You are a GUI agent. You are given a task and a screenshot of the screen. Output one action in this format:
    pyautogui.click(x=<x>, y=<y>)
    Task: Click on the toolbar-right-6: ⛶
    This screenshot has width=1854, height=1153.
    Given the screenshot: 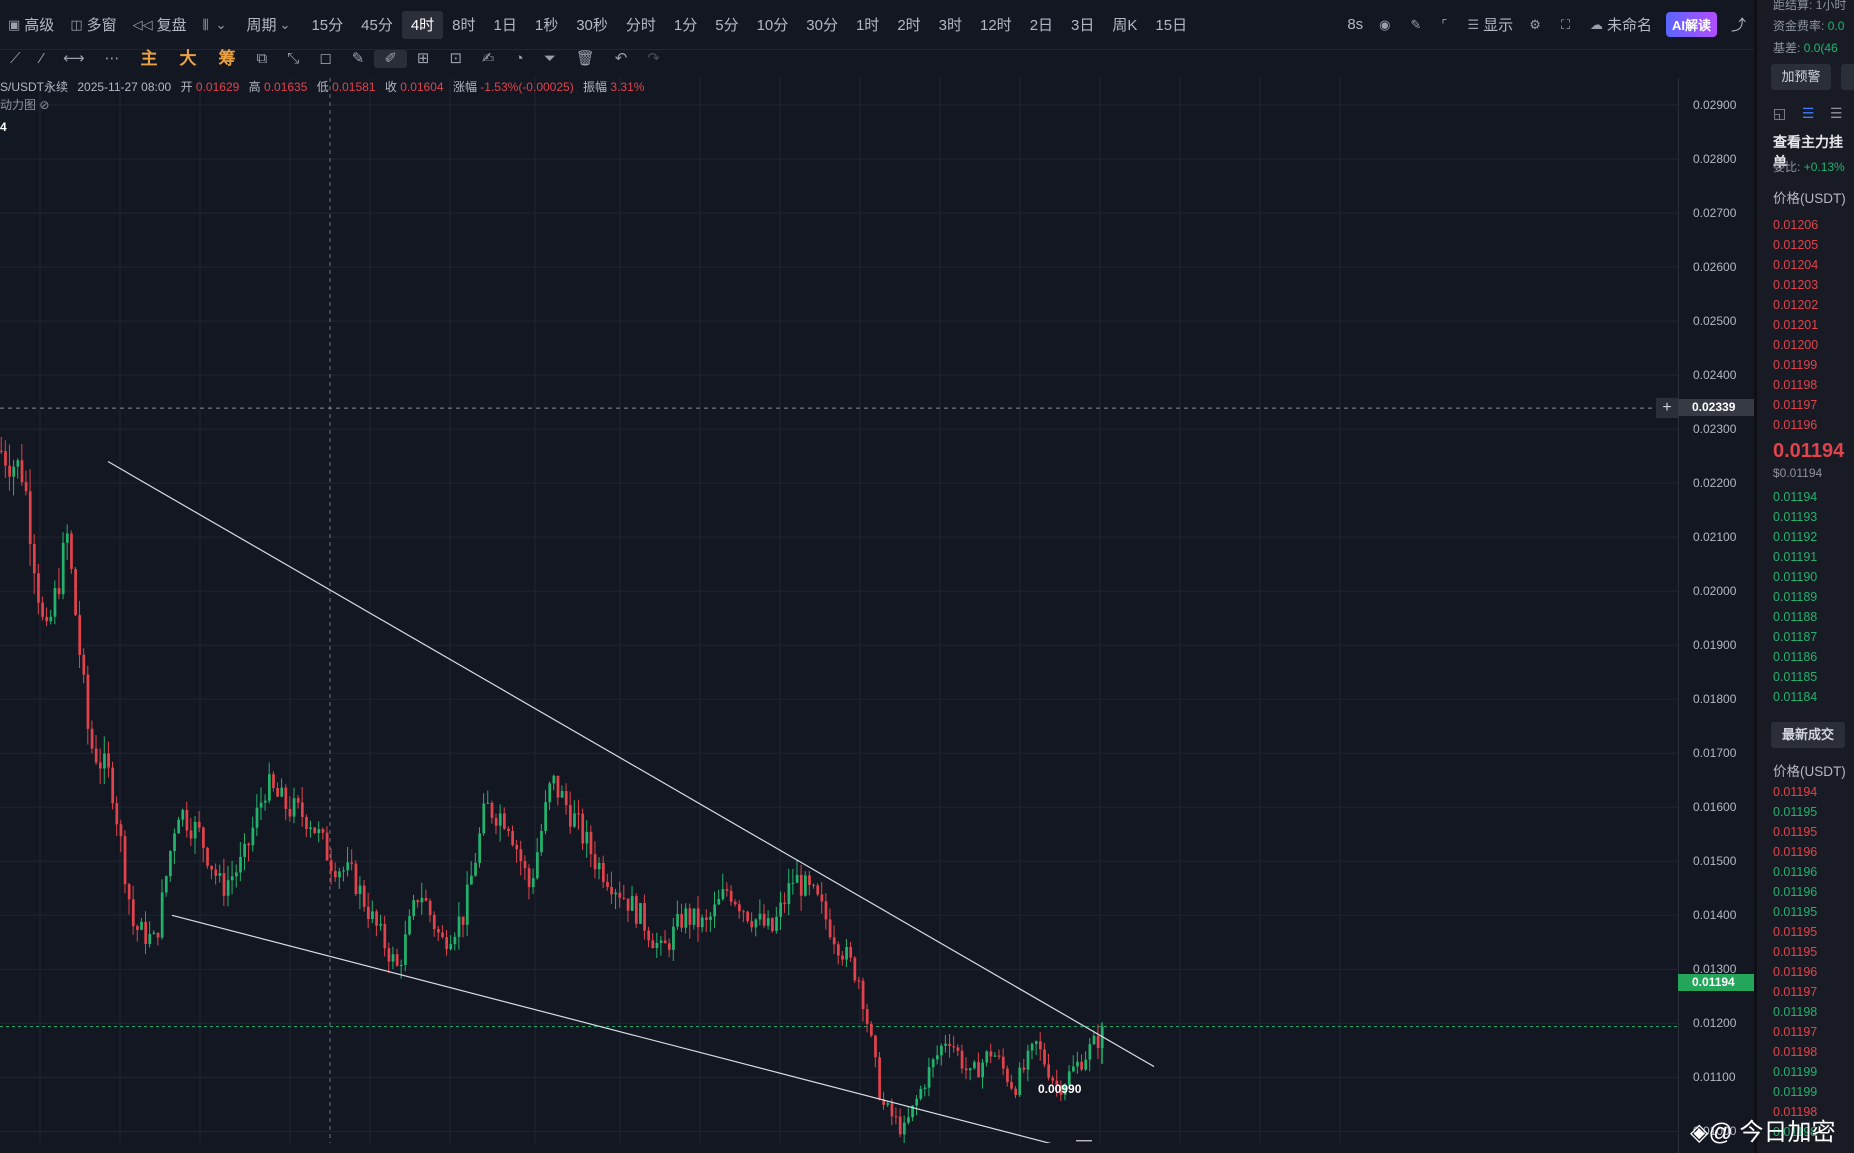 What is the action you would take?
    pyautogui.click(x=1567, y=25)
    